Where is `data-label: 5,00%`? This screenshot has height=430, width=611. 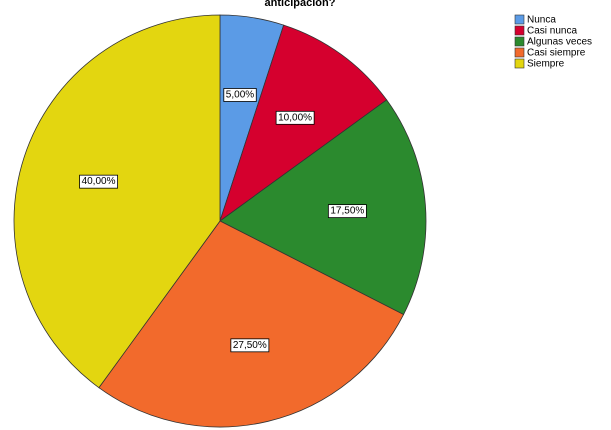
data-label: 5,00% is located at coordinates (240, 94).